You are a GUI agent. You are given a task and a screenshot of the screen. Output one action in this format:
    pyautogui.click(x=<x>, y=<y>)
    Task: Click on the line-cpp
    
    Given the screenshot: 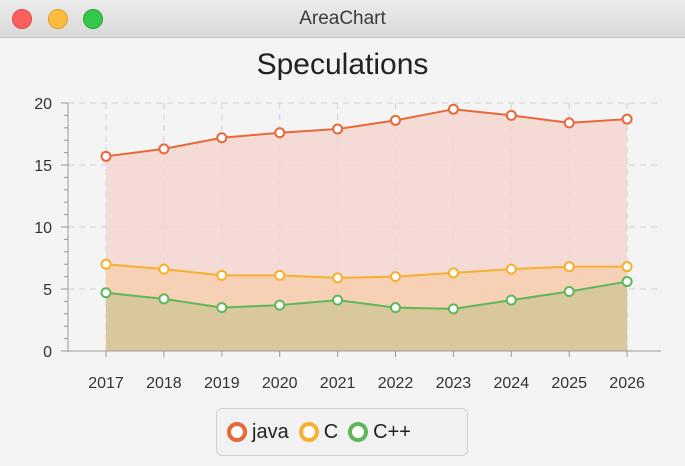 What is the action you would take?
    pyautogui.click(x=366, y=295)
    